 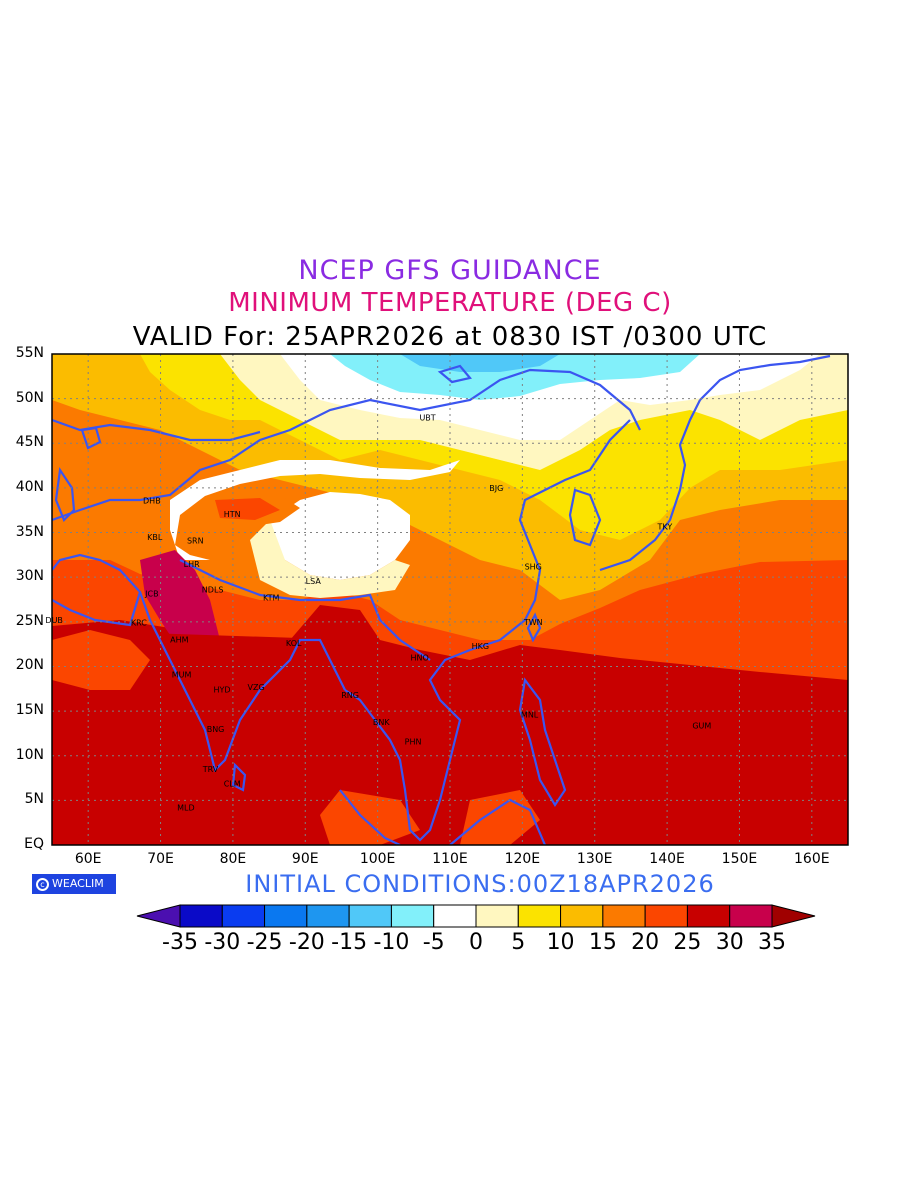 What do you see at coordinates (151, 593) in the screenshot?
I see `station-jcb: JCB` at bounding box center [151, 593].